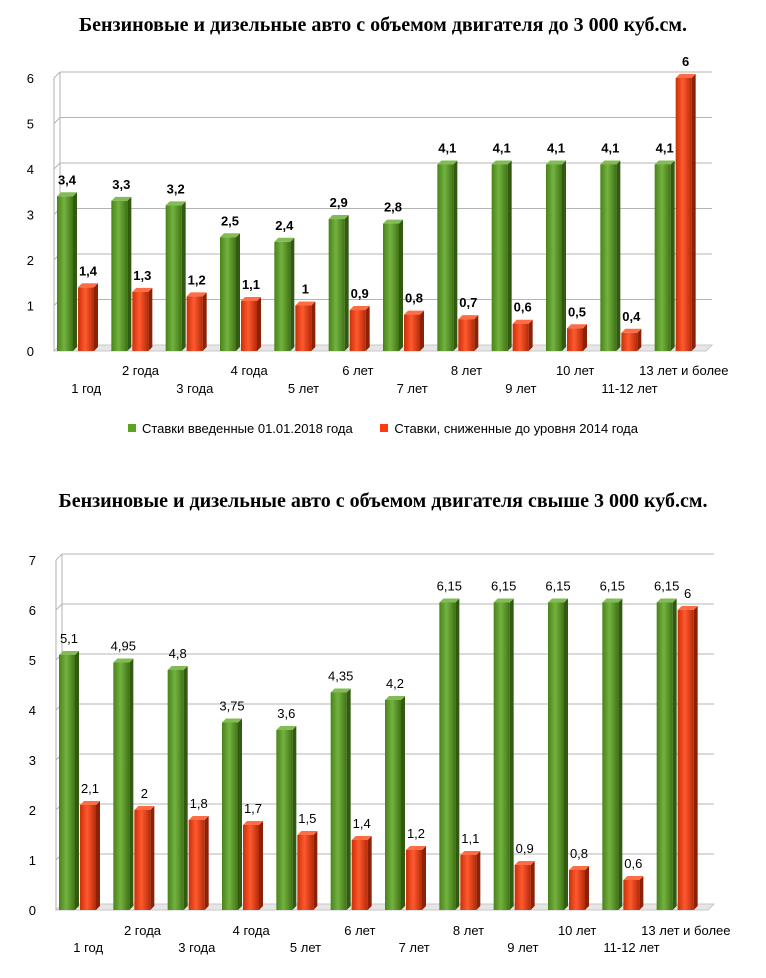 The image size is (766, 978). Describe the element at coordinates (665, 147) in the screenshot. I see `data-label-series-1-12: 4,1` at that location.